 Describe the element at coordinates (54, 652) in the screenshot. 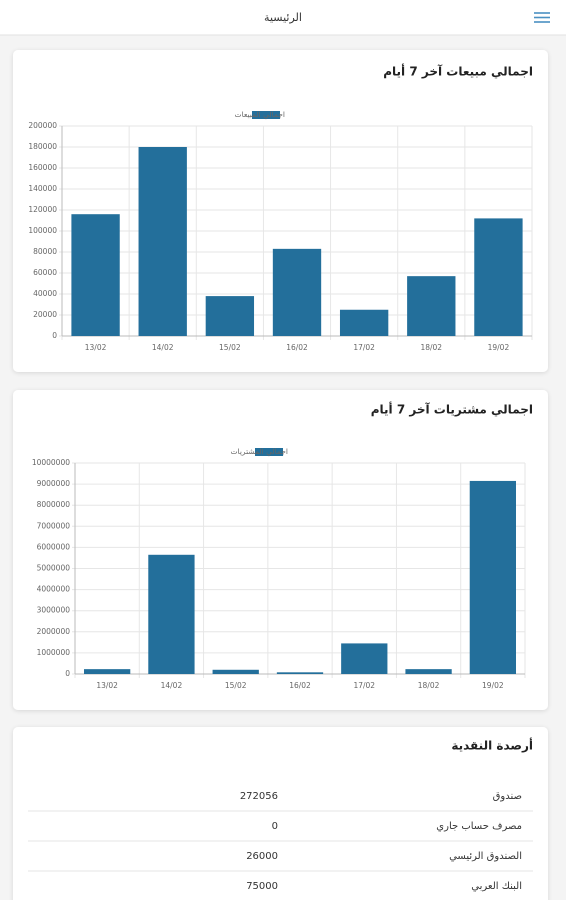

I see `y-tick-label: 1000000` at that location.